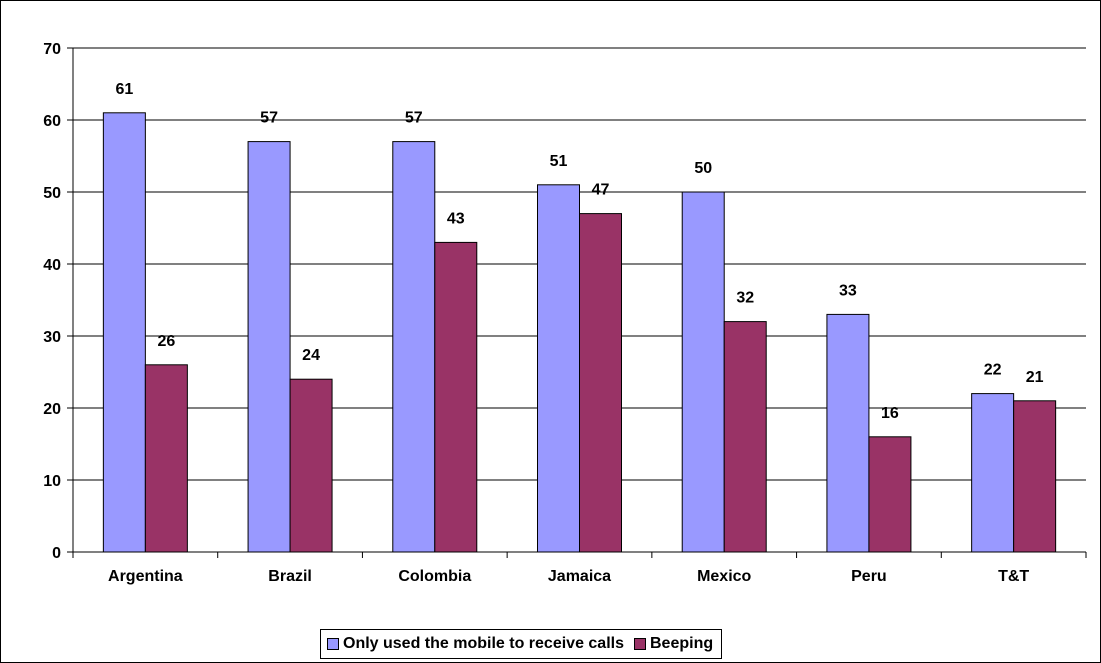 Image resolution: width=1101 pixels, height=663 pixels. What do you see at coordinates (869, 576) in the screenshot?
I see `x-category-label: Peru` at bounding box center [869, 576].